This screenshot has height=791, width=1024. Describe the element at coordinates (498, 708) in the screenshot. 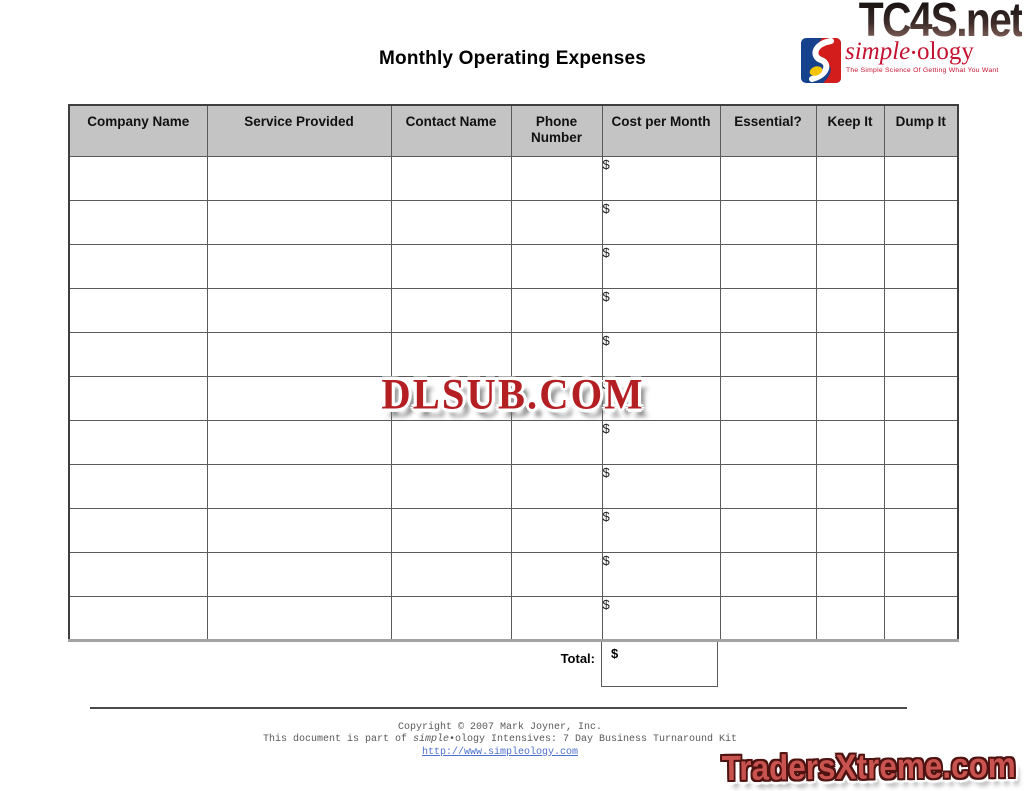

I see `footer-divider` at that location.